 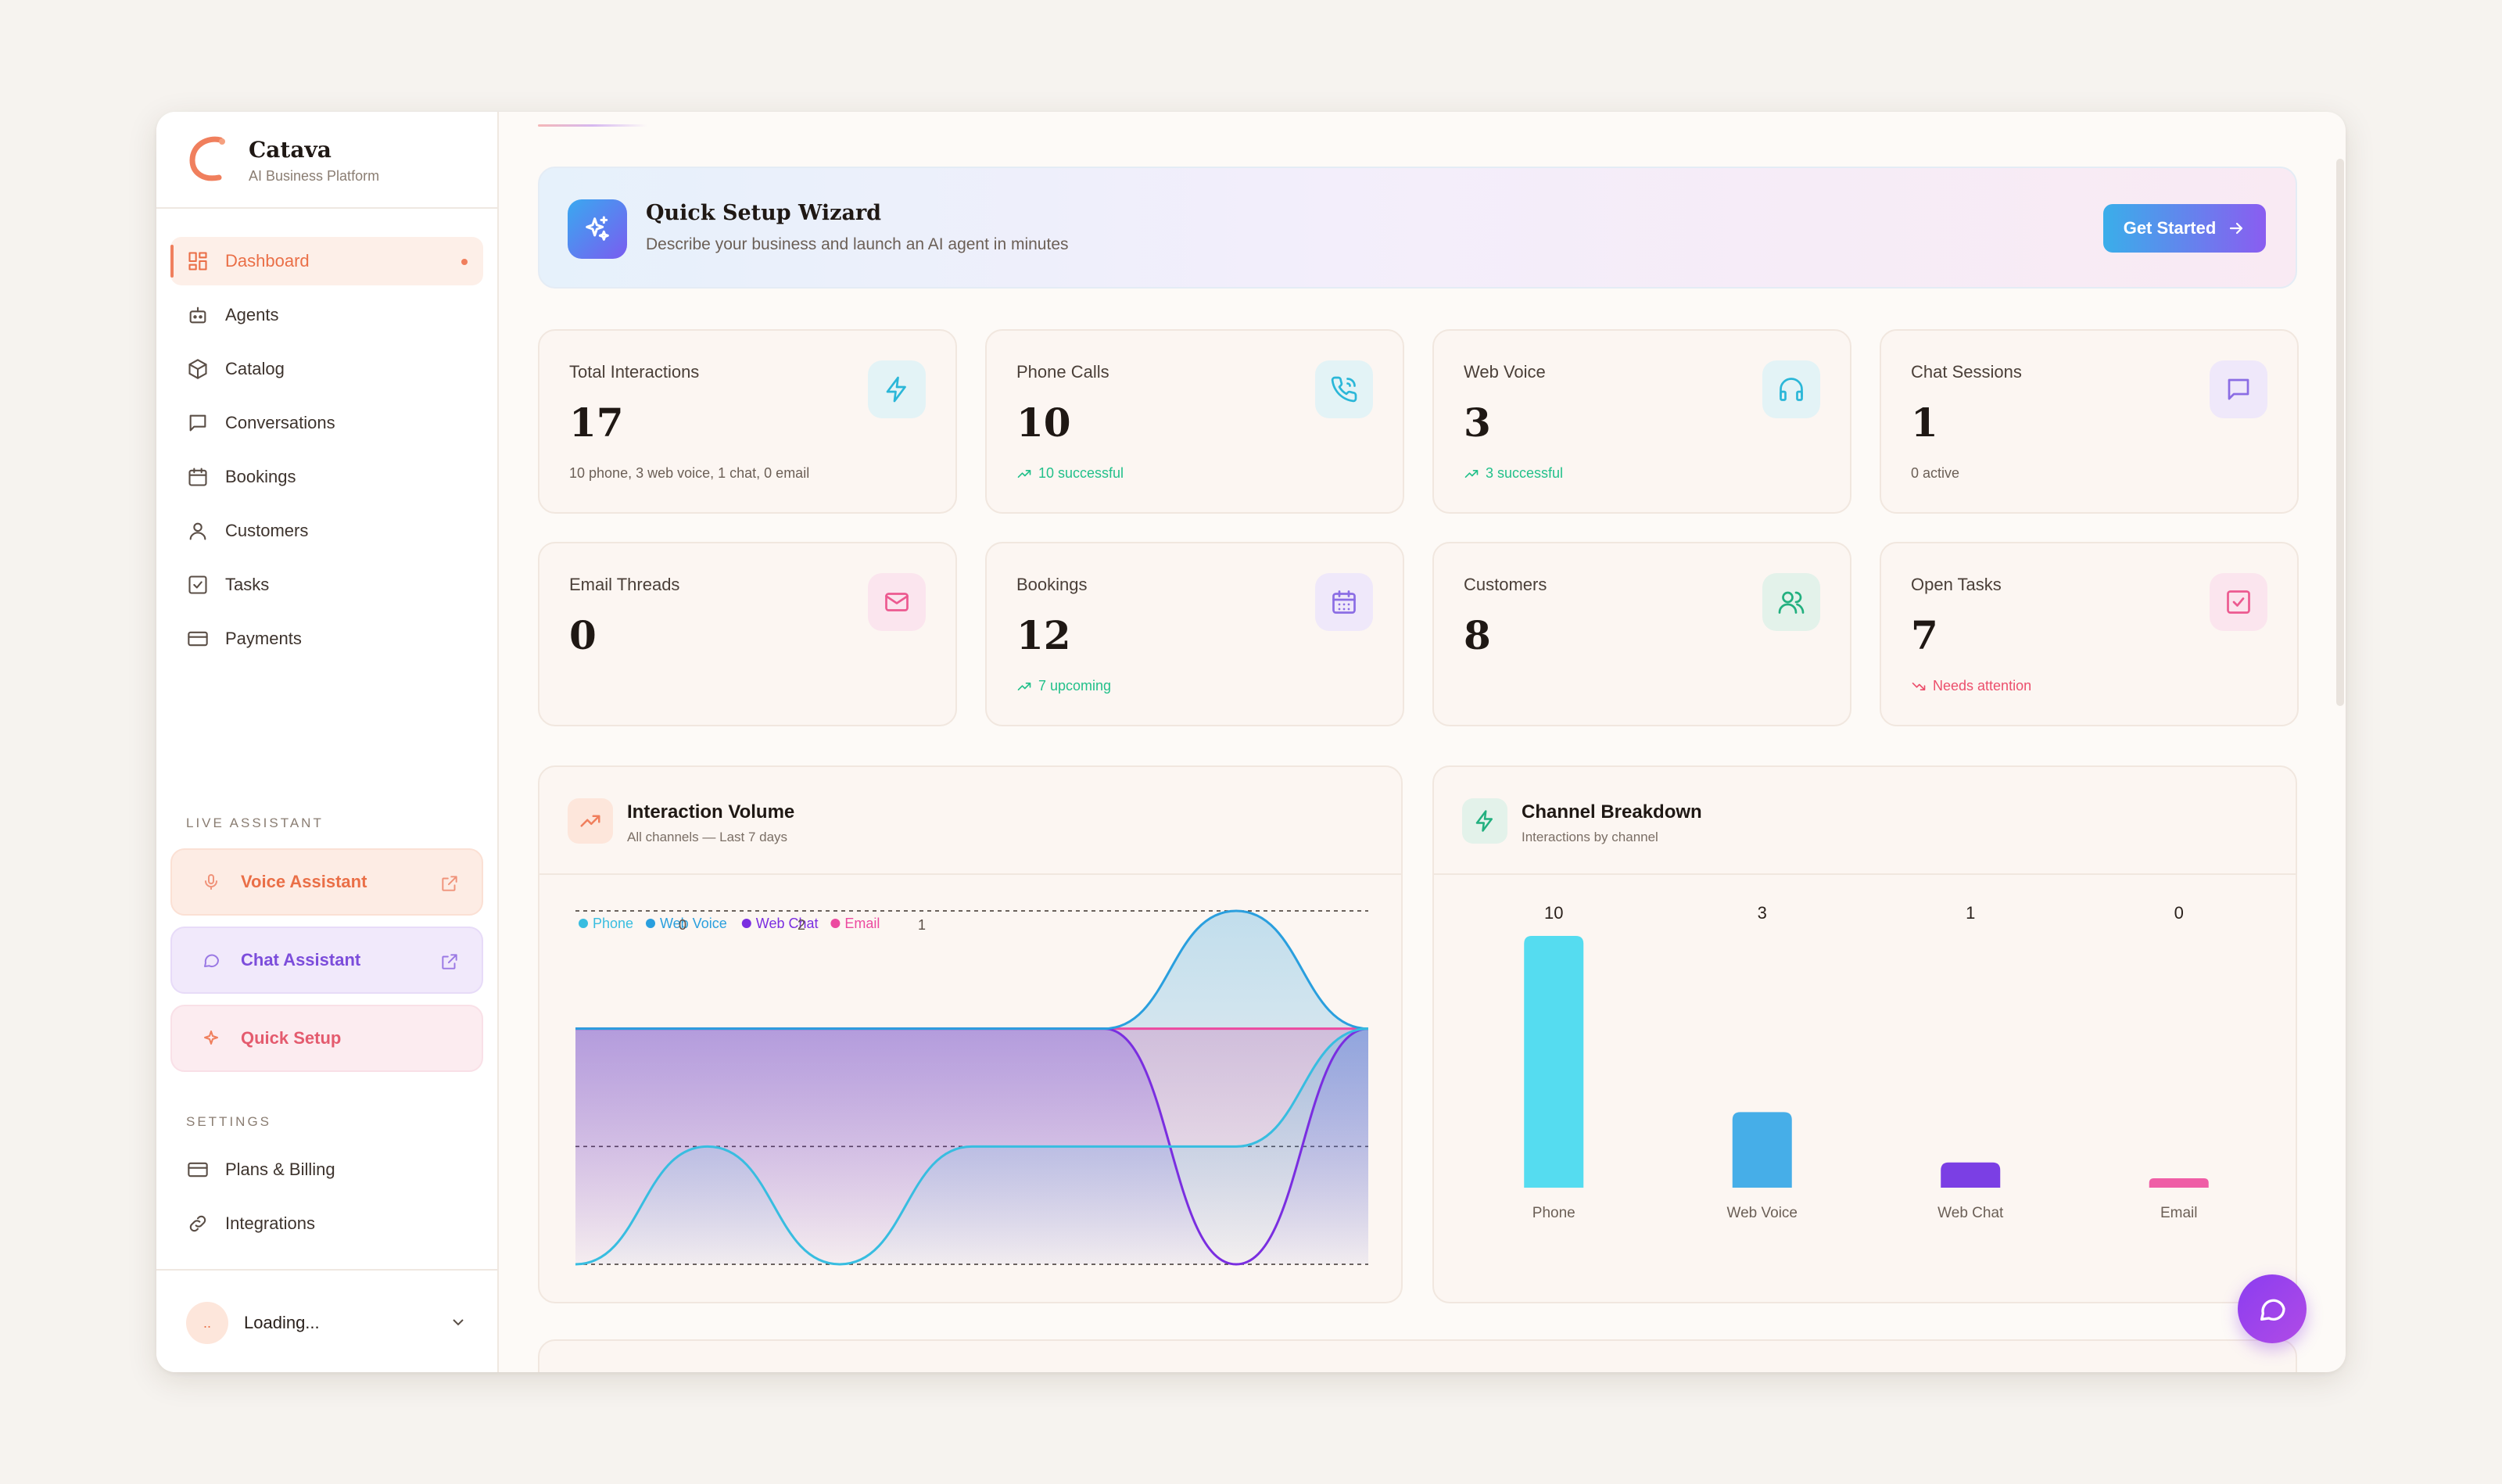 I want to click on sidebar-item-conversations: Conversations, so click(x=326, y=423).